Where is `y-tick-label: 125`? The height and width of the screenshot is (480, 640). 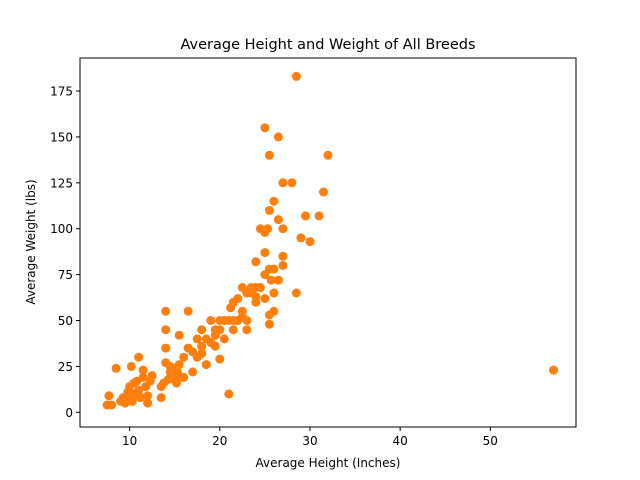
y-tick-label: 125 is located at coordinates (61, 183).